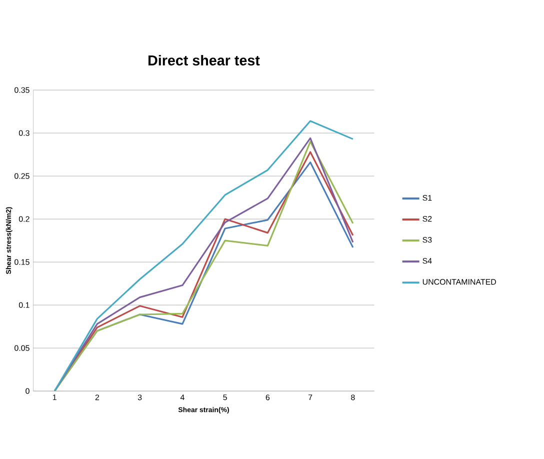 The width and height of the screenshot is (544, 459). What do you see at coordinates (204, 60) in the screenshot?
I see `chart-title: Direct shear test` at bounding box center [204, 60].